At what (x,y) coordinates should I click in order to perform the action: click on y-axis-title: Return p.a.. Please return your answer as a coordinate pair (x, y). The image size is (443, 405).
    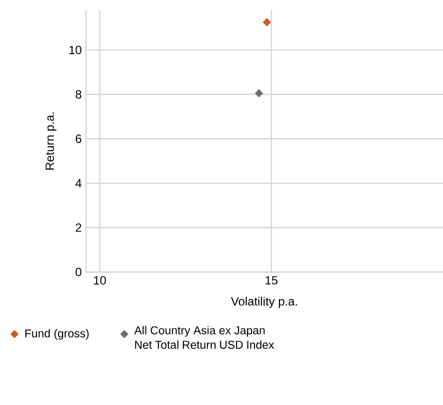
    Looking at the image, I should click on (51, 141).